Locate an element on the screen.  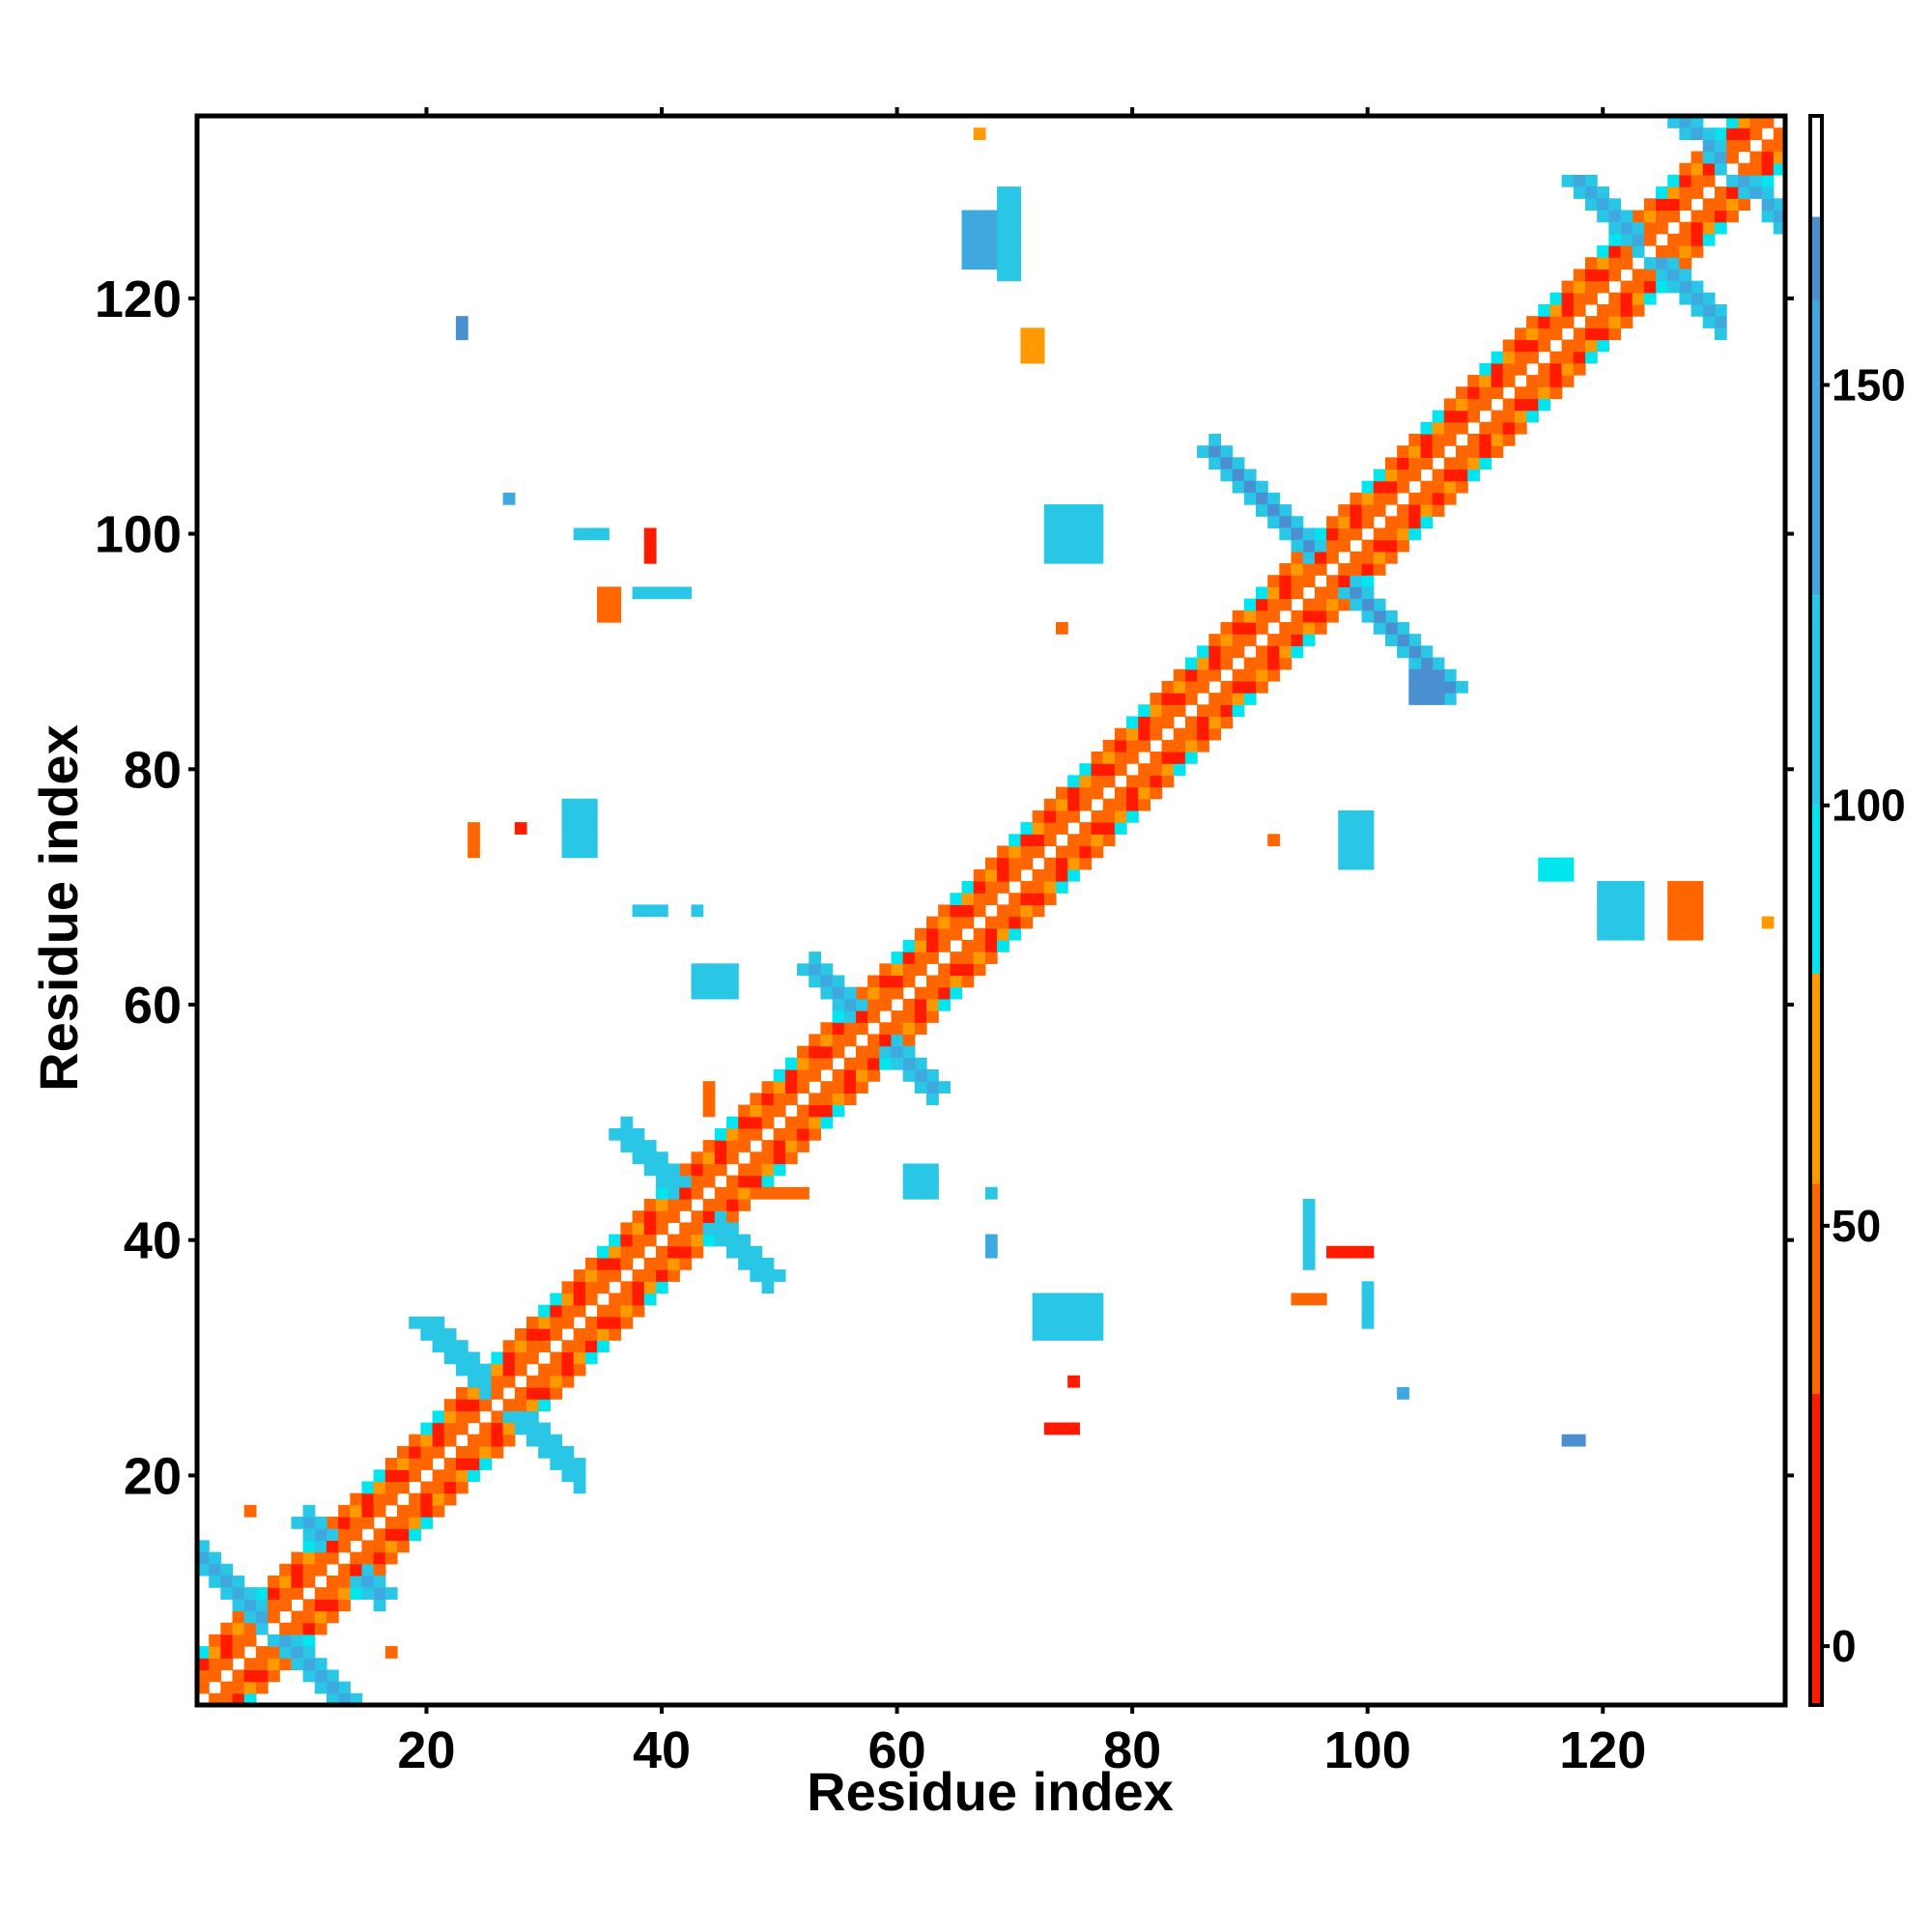
y-tick-label: 60 is located at coordinates (153, 1006).